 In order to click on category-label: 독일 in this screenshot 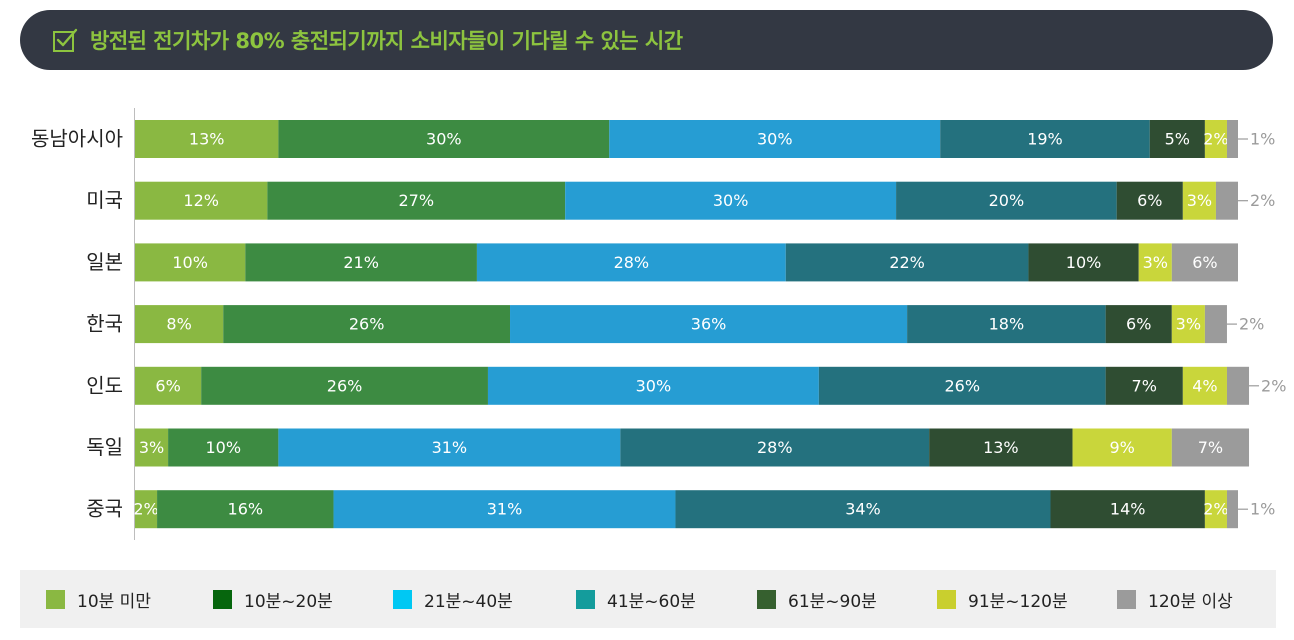, I will do `click(104, 447)`.